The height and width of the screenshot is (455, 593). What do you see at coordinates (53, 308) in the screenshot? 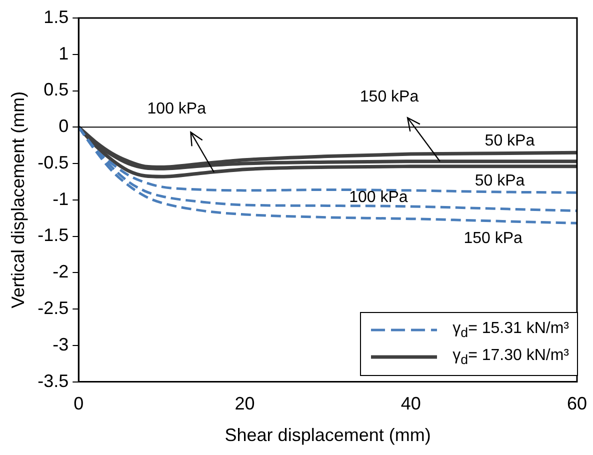
I see `y-tick-label: -2.5` at bounding box center [53, 308].